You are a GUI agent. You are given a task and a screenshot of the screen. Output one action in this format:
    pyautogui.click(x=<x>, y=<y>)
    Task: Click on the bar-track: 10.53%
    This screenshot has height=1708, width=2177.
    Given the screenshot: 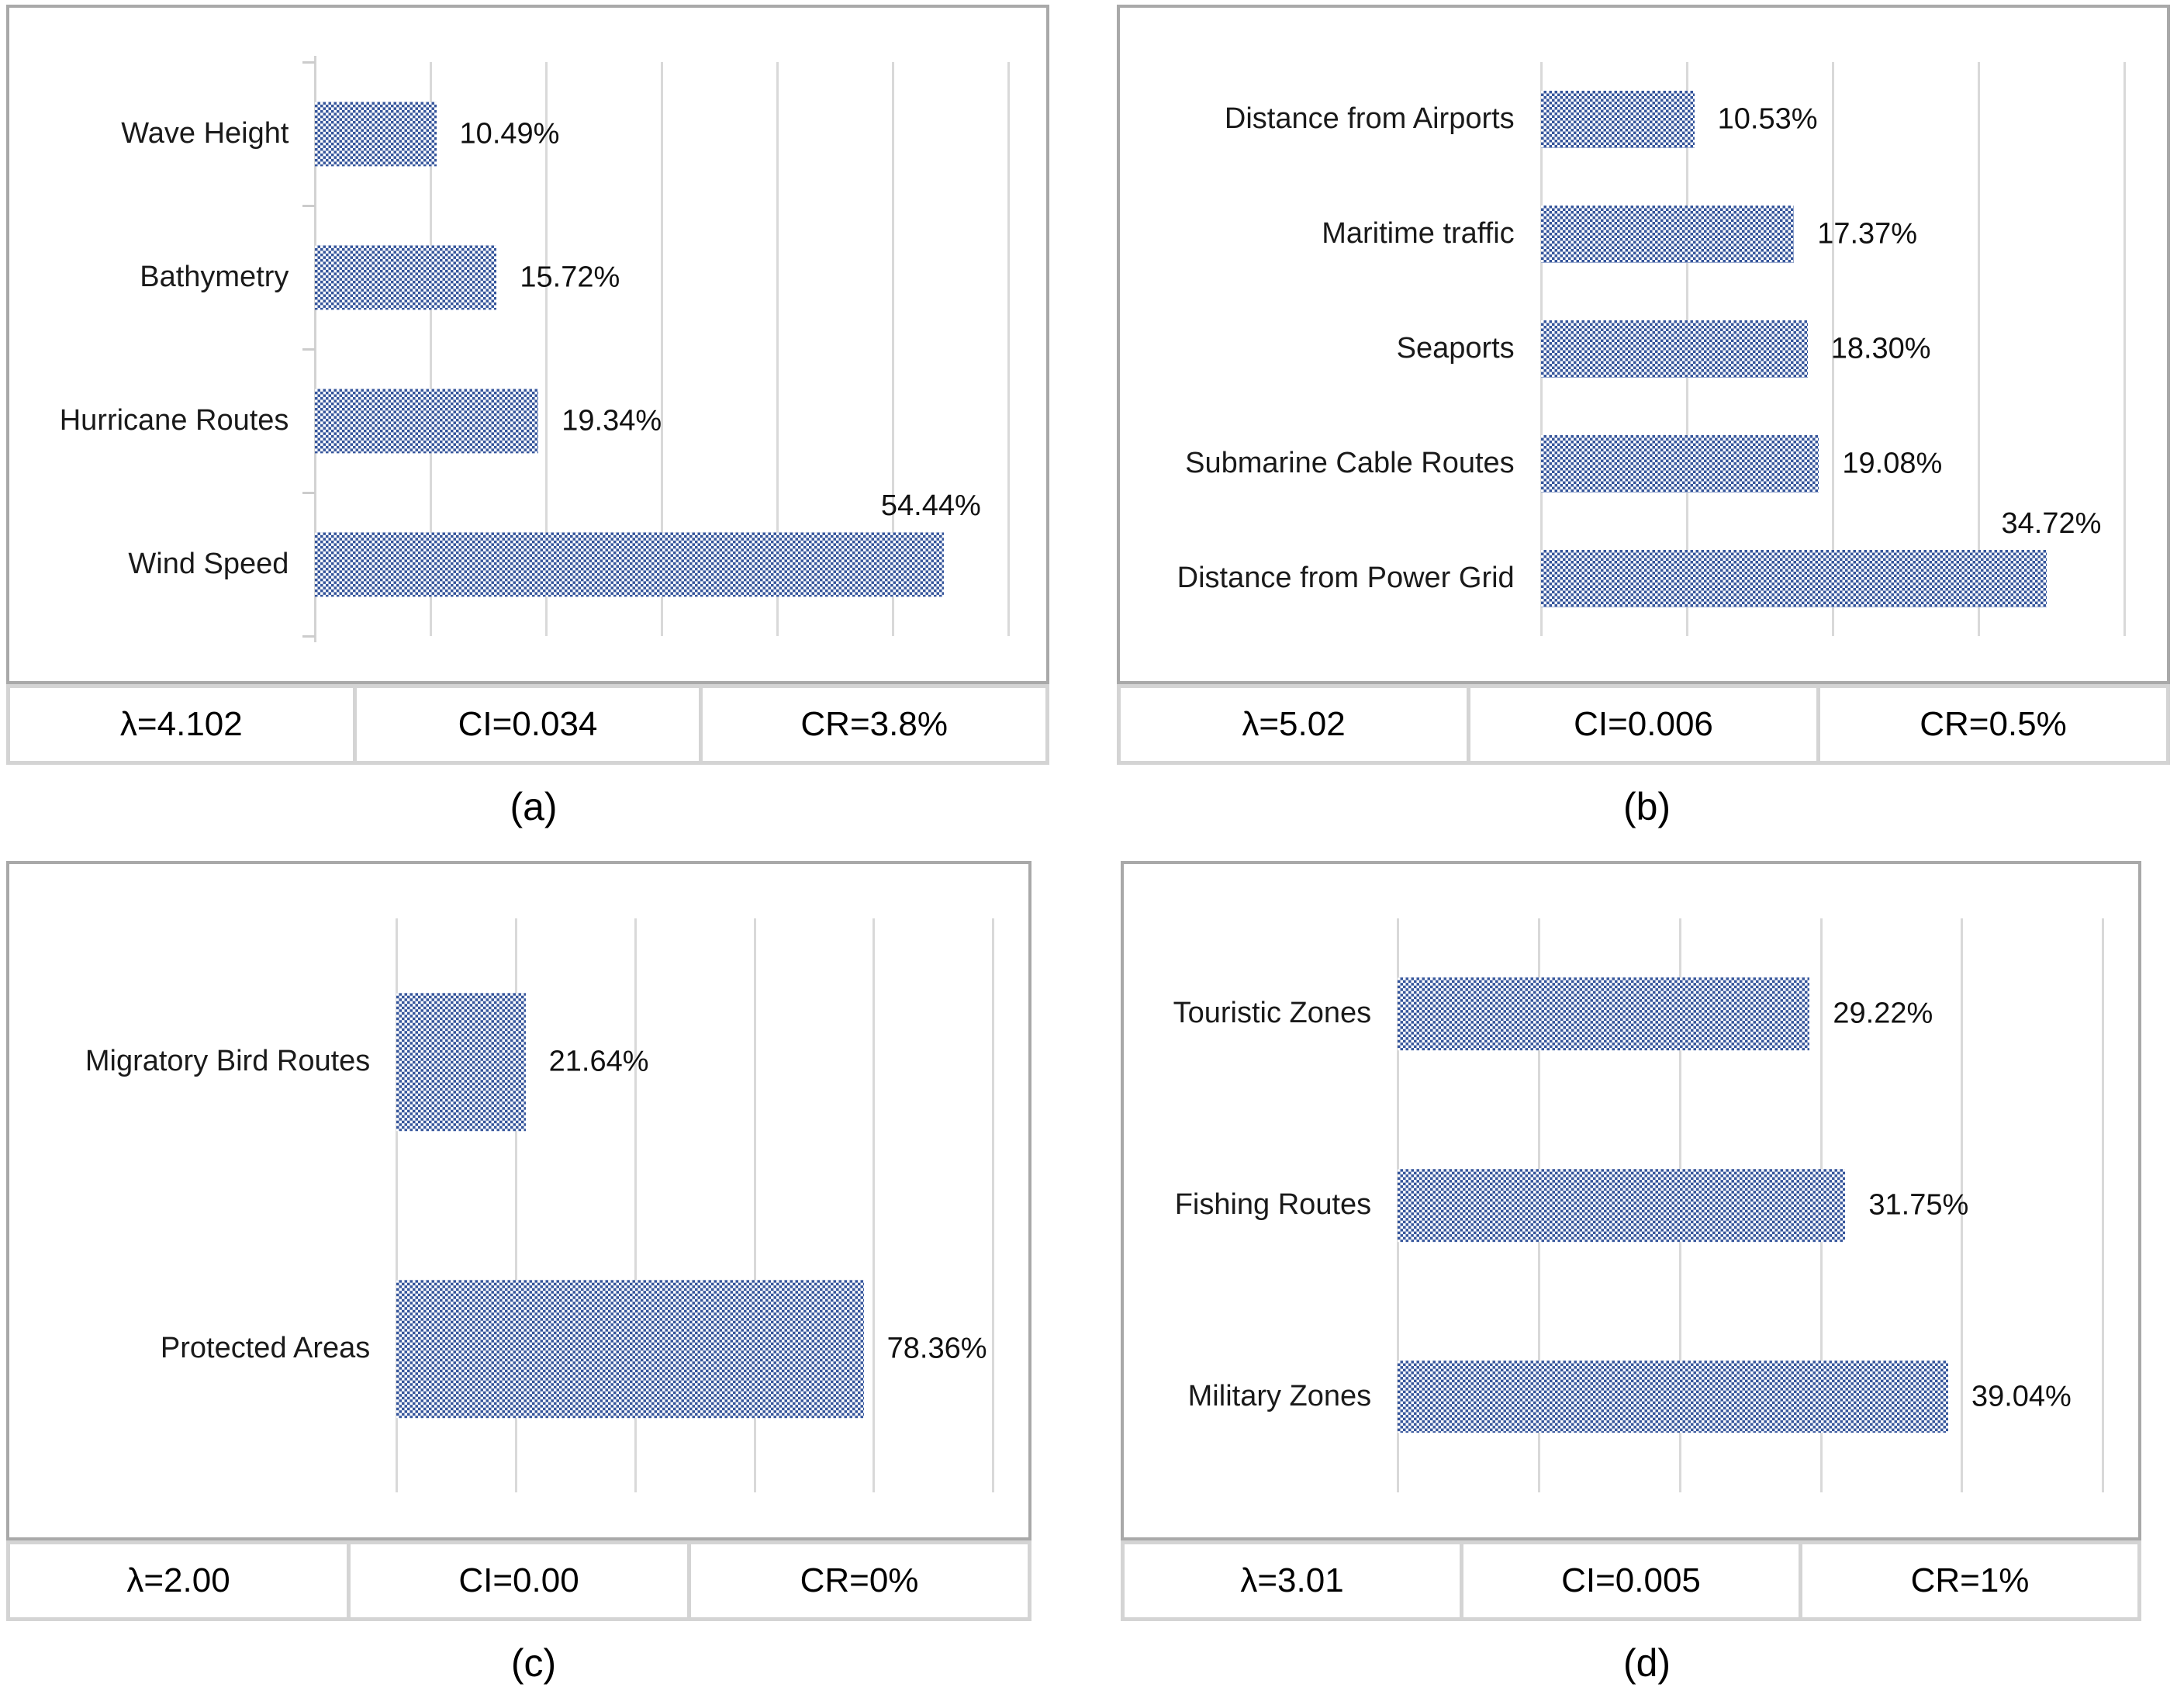 What is the action you would take?
    pyautogui.click(x=1832, y=120)
    